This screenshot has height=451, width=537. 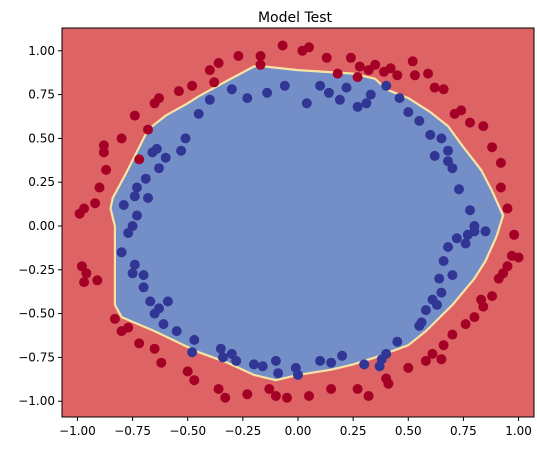 What do you see at coordinates (408, 431) in the screenshot?
I see `x-tick-label: 0.50` at bounding box center [408, 431].